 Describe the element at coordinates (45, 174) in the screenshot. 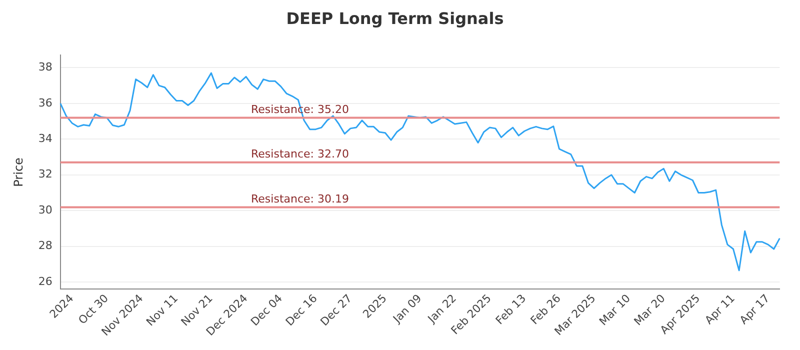

I see `y-tick-label: 32` at that location.